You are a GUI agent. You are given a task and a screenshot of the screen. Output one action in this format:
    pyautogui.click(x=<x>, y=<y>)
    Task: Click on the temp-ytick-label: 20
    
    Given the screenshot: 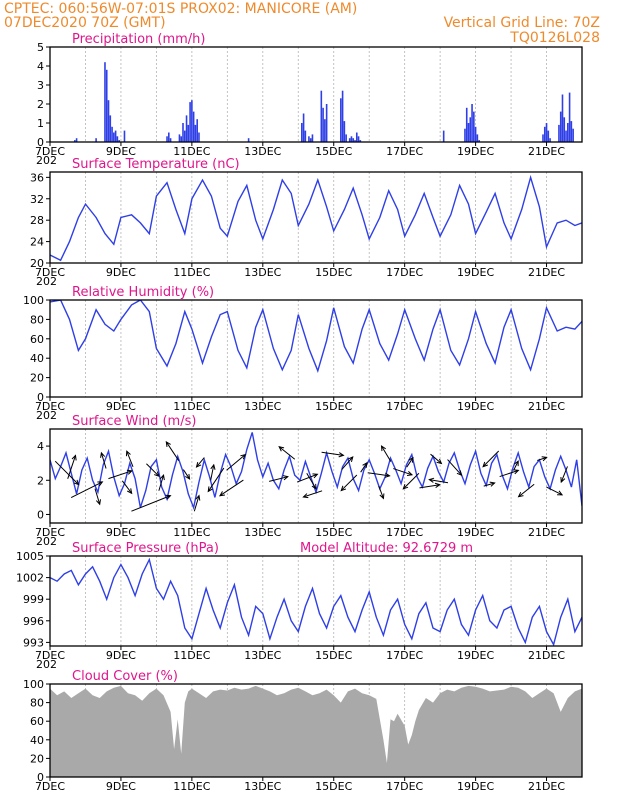 What is the action you would take?
    pyautogui.click(x=37, y=263)
    